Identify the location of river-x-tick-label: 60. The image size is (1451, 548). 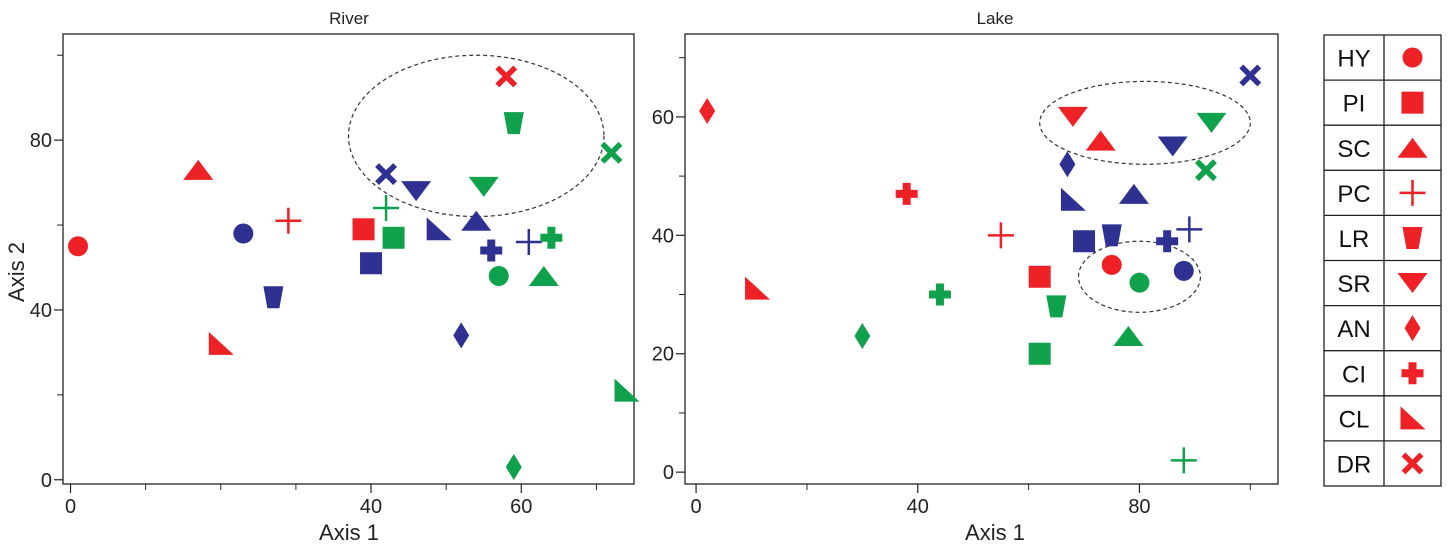
(521, 507).